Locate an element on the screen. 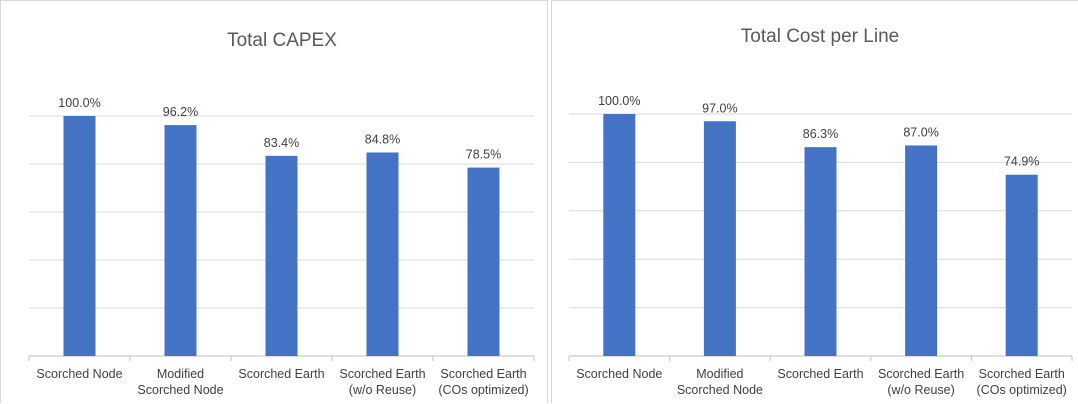 This screenshot has width=1078, height=404. chart-title: Total Cost per Line is located at coordinates (820, 36).